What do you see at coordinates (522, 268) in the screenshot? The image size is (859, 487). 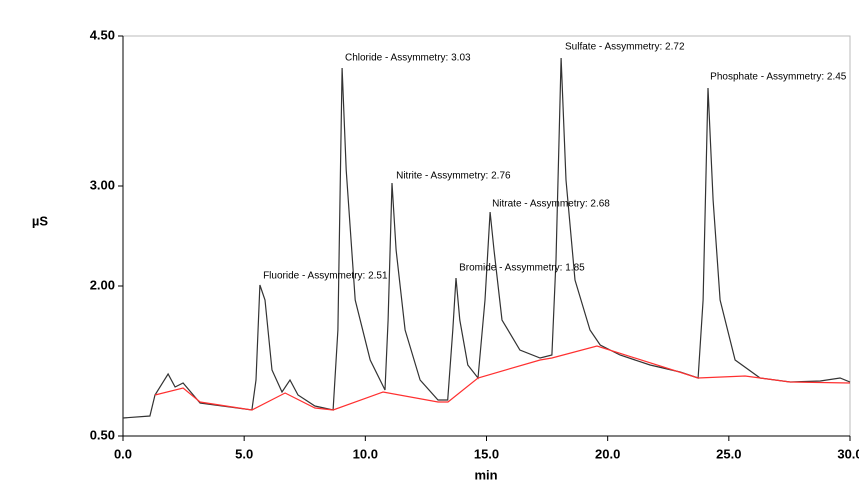 I see `peak-annotation: Bromide - Assymmetry: 1.85` at bounding box center [522, 268].